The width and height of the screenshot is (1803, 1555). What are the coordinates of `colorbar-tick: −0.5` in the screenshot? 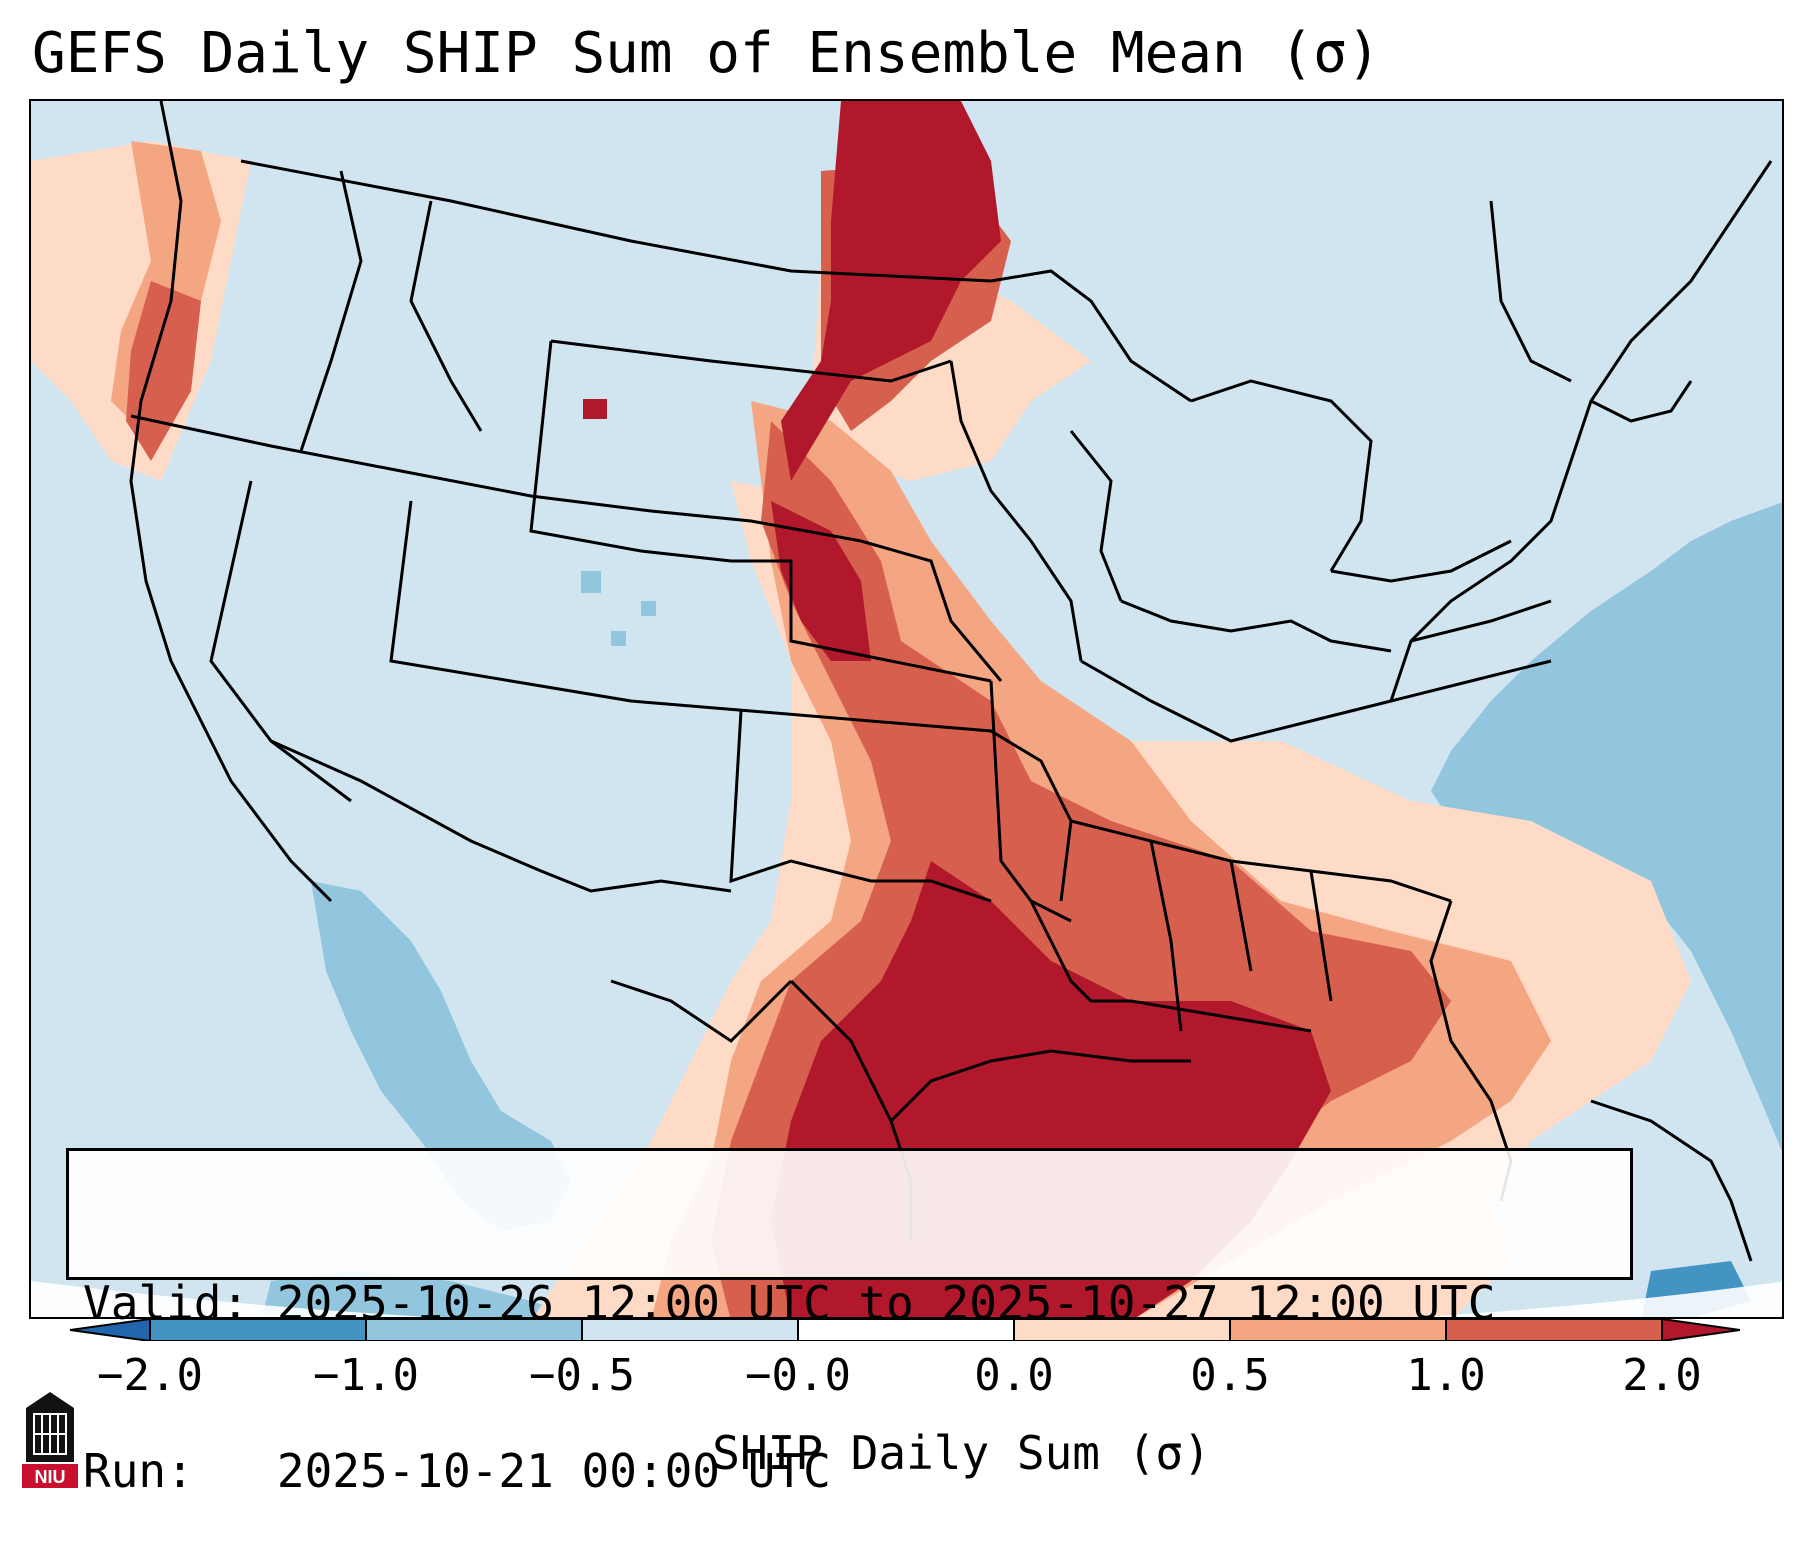 It's located at (582, 1375).